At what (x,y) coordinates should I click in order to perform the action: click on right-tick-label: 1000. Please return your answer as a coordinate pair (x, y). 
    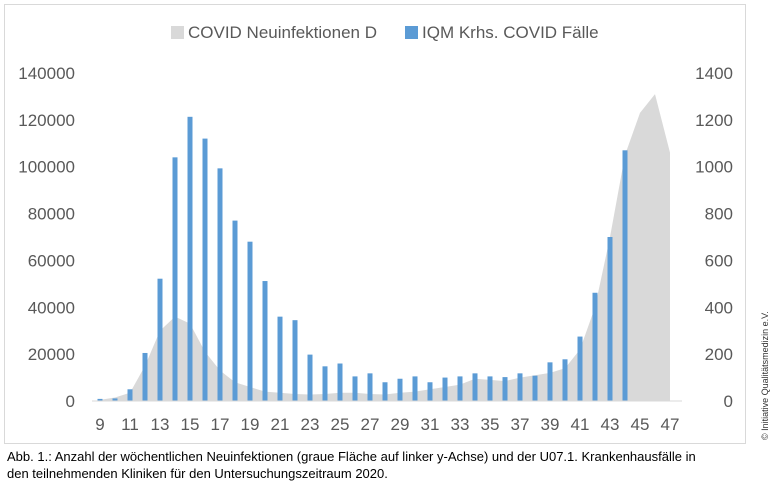
    Looking at the image, I should click on (714, 167).